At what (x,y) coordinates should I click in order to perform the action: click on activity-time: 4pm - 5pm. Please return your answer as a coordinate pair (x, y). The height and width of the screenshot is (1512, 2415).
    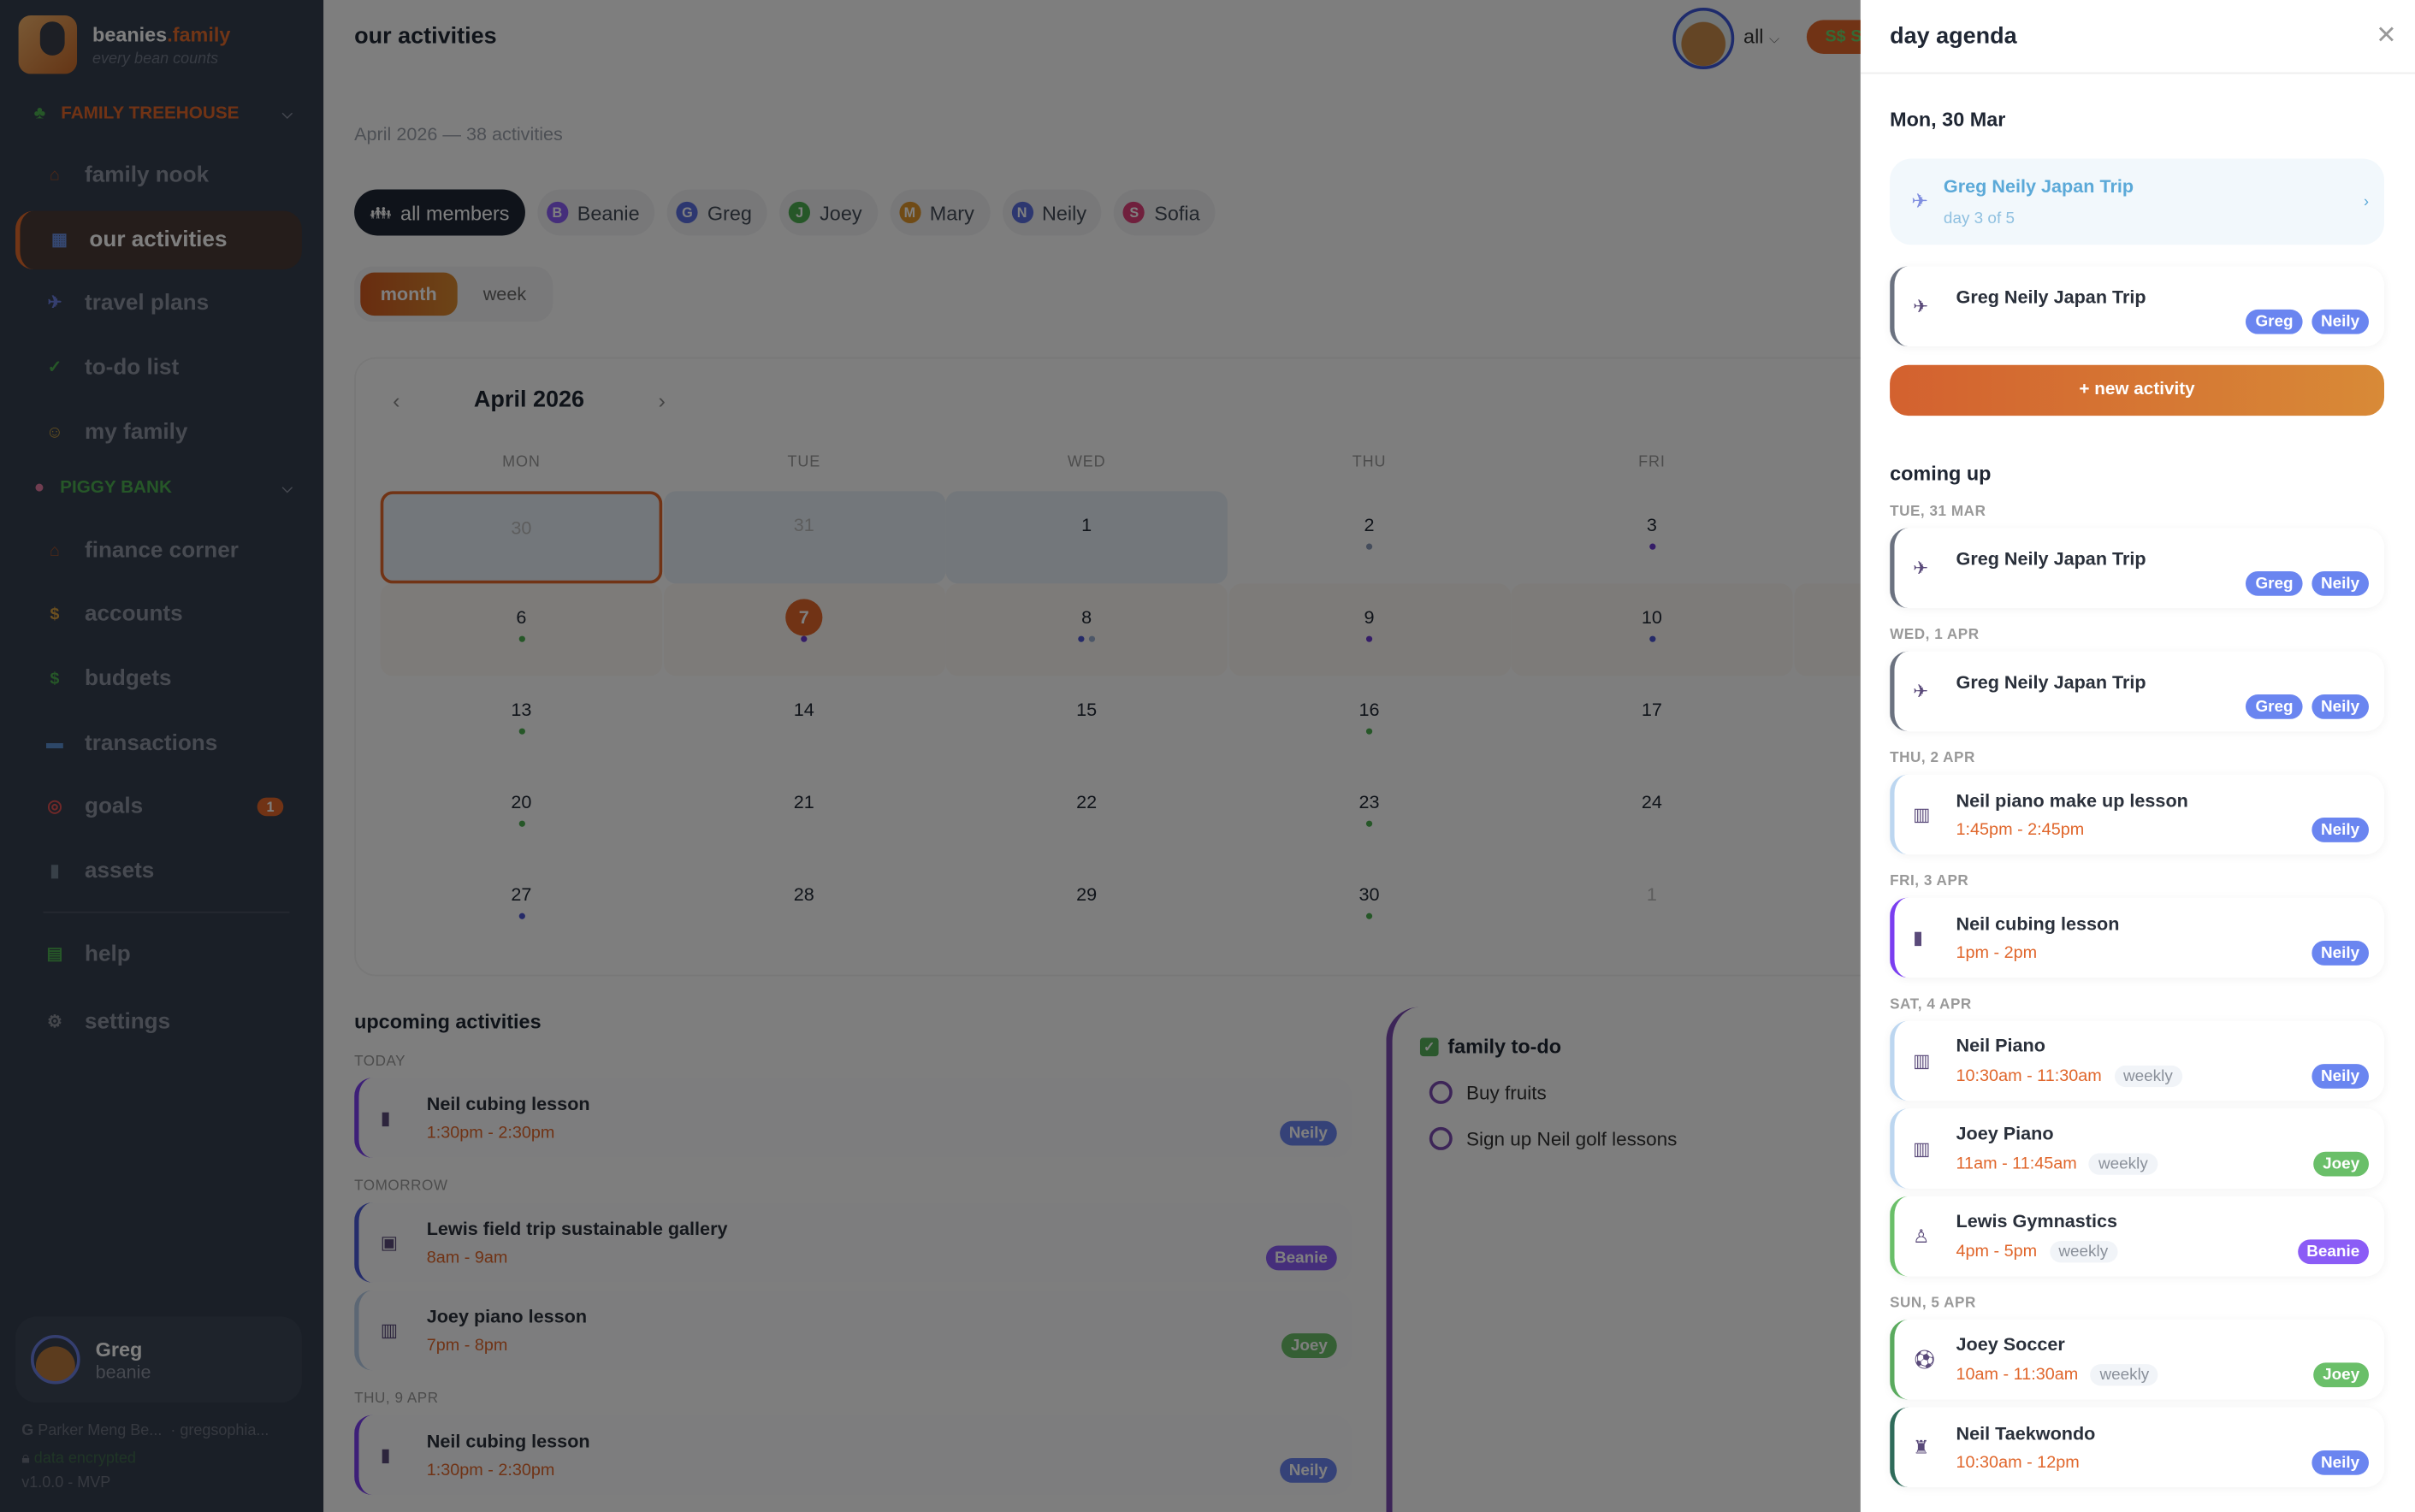
    Looking at the image, I should click on (1997, 1251).